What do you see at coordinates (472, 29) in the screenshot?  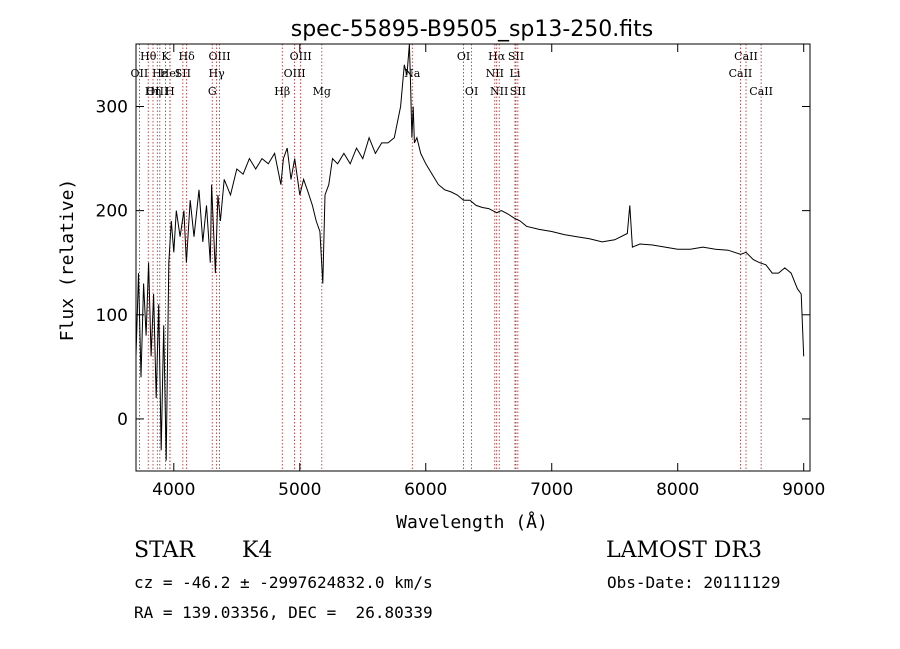 I see `chart-title: spec-55895-B9505_sp13-250.fits` at bounding box center [472, 29].